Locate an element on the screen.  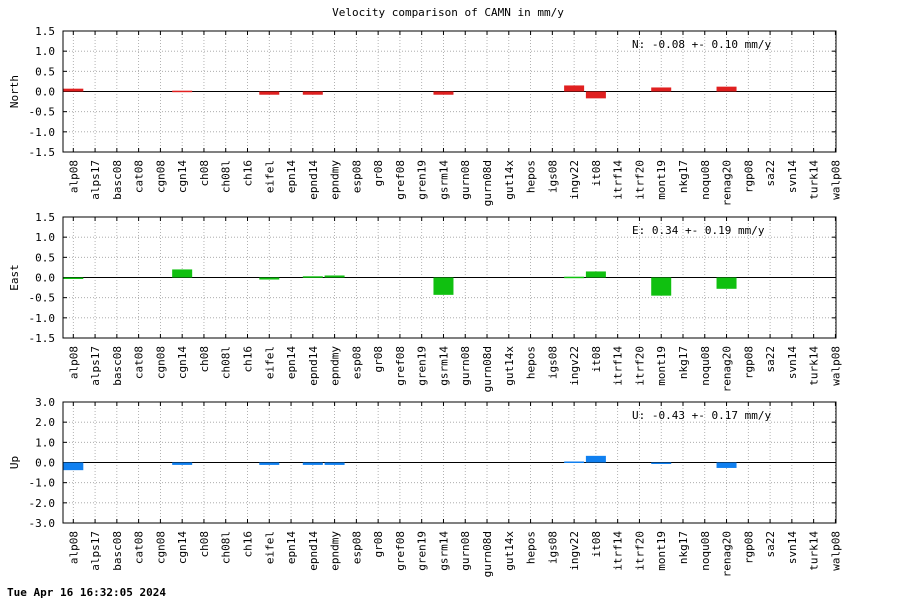
x-tick-label: gurn08d is located at coordinates (487, 369).